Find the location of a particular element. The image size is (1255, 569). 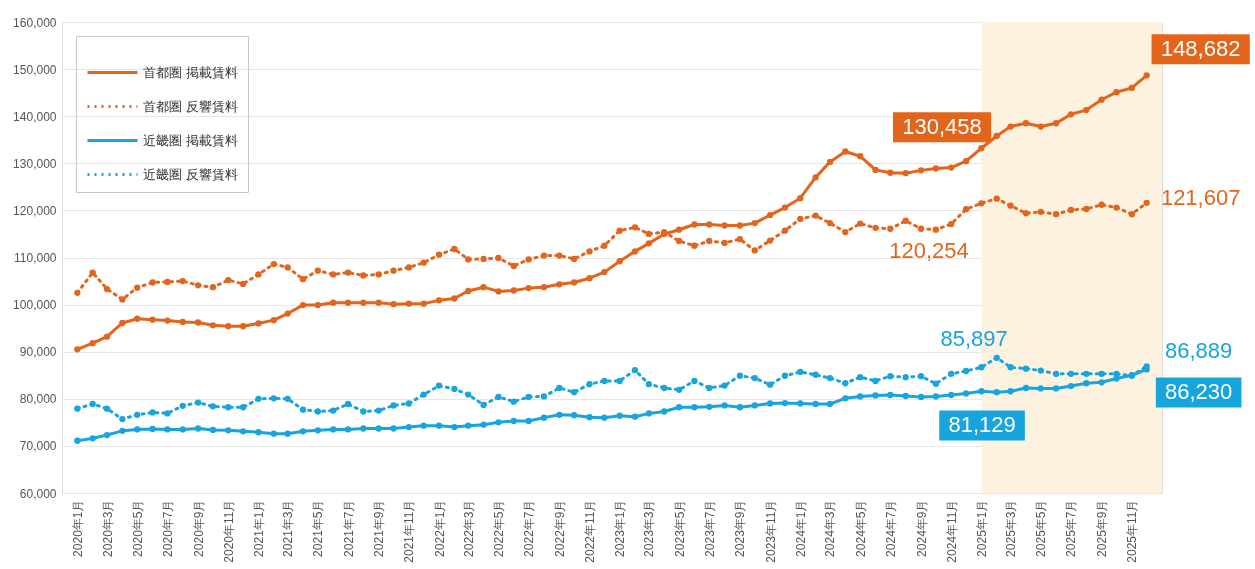

x-tick-label: 2021年1月 is located at coordinates (258, 528).